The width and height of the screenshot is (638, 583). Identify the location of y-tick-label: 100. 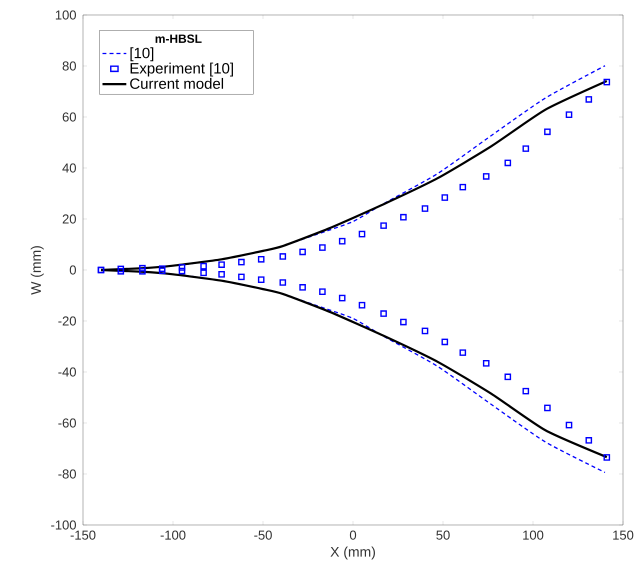
(66, 15).